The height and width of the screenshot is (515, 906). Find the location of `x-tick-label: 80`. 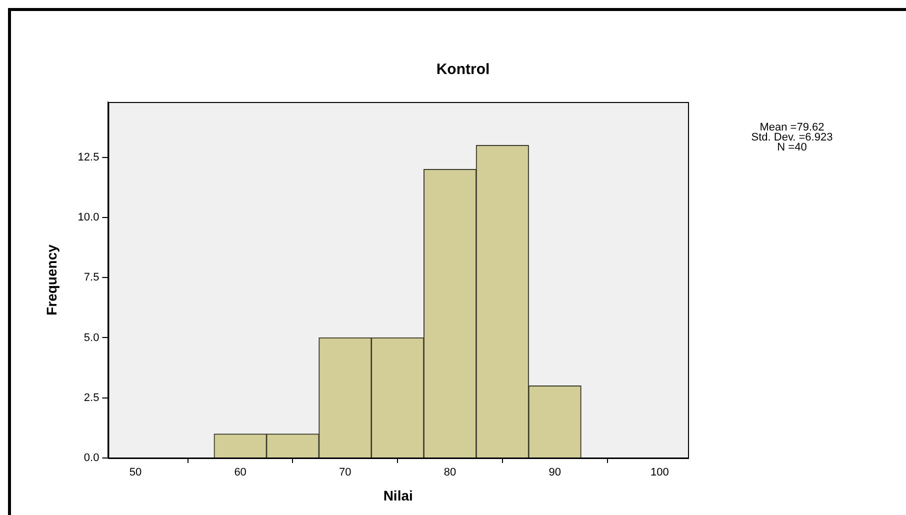

x-tick-label: 80 is located at coordinates (450, 472).